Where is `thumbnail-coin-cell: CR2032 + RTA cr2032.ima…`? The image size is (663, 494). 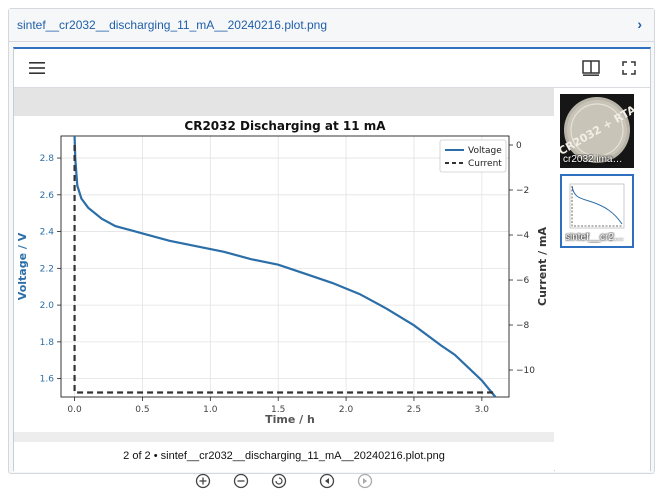
thumbnail-coin-cell: CR2032 + RTA cr2032.ima… is located at coordinates (597, 131).